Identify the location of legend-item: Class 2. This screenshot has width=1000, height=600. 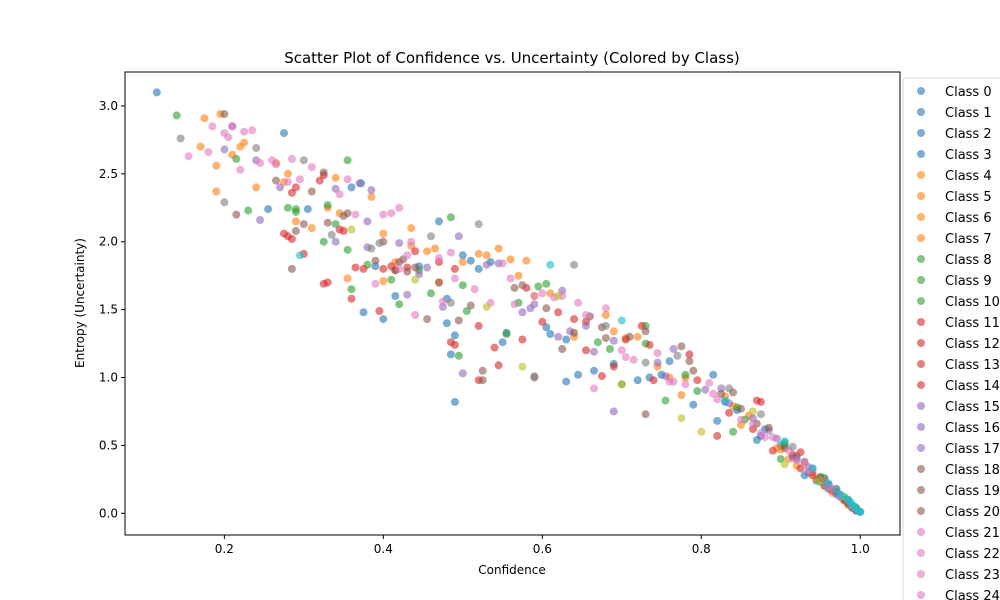
(954, 134).